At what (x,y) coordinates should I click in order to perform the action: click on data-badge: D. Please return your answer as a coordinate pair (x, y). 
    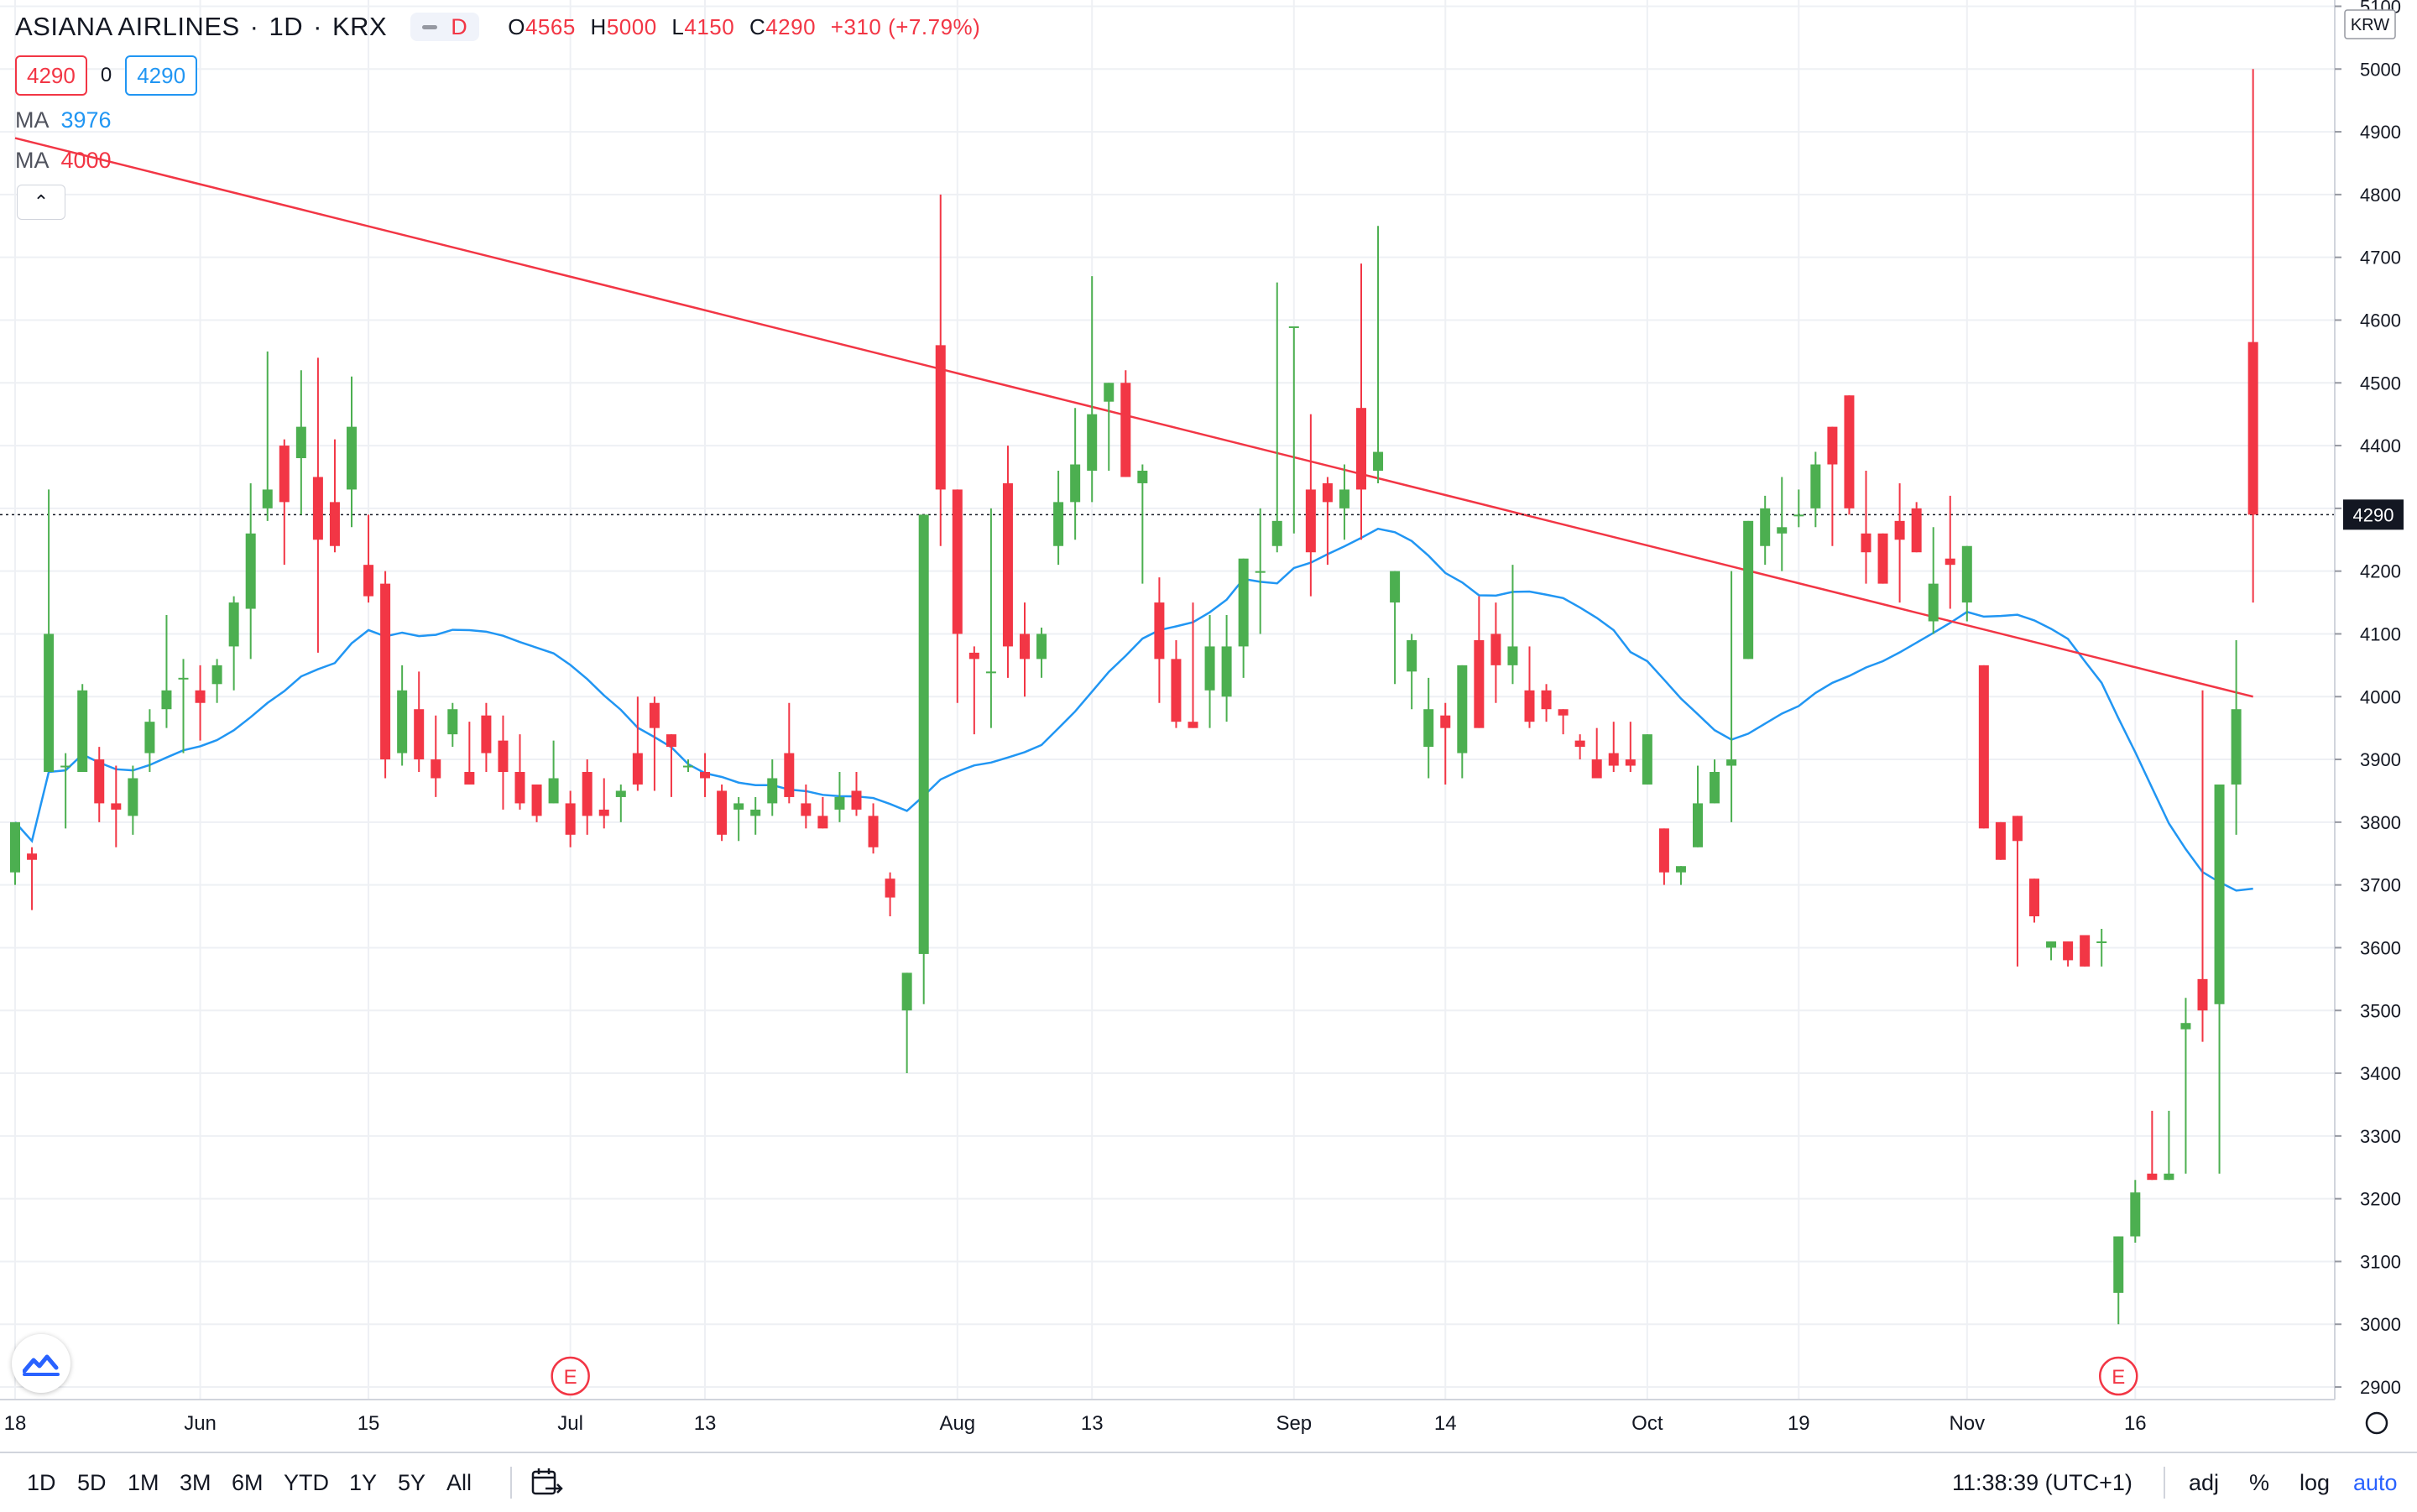
    Looking at the image, I should click on (445, 27).